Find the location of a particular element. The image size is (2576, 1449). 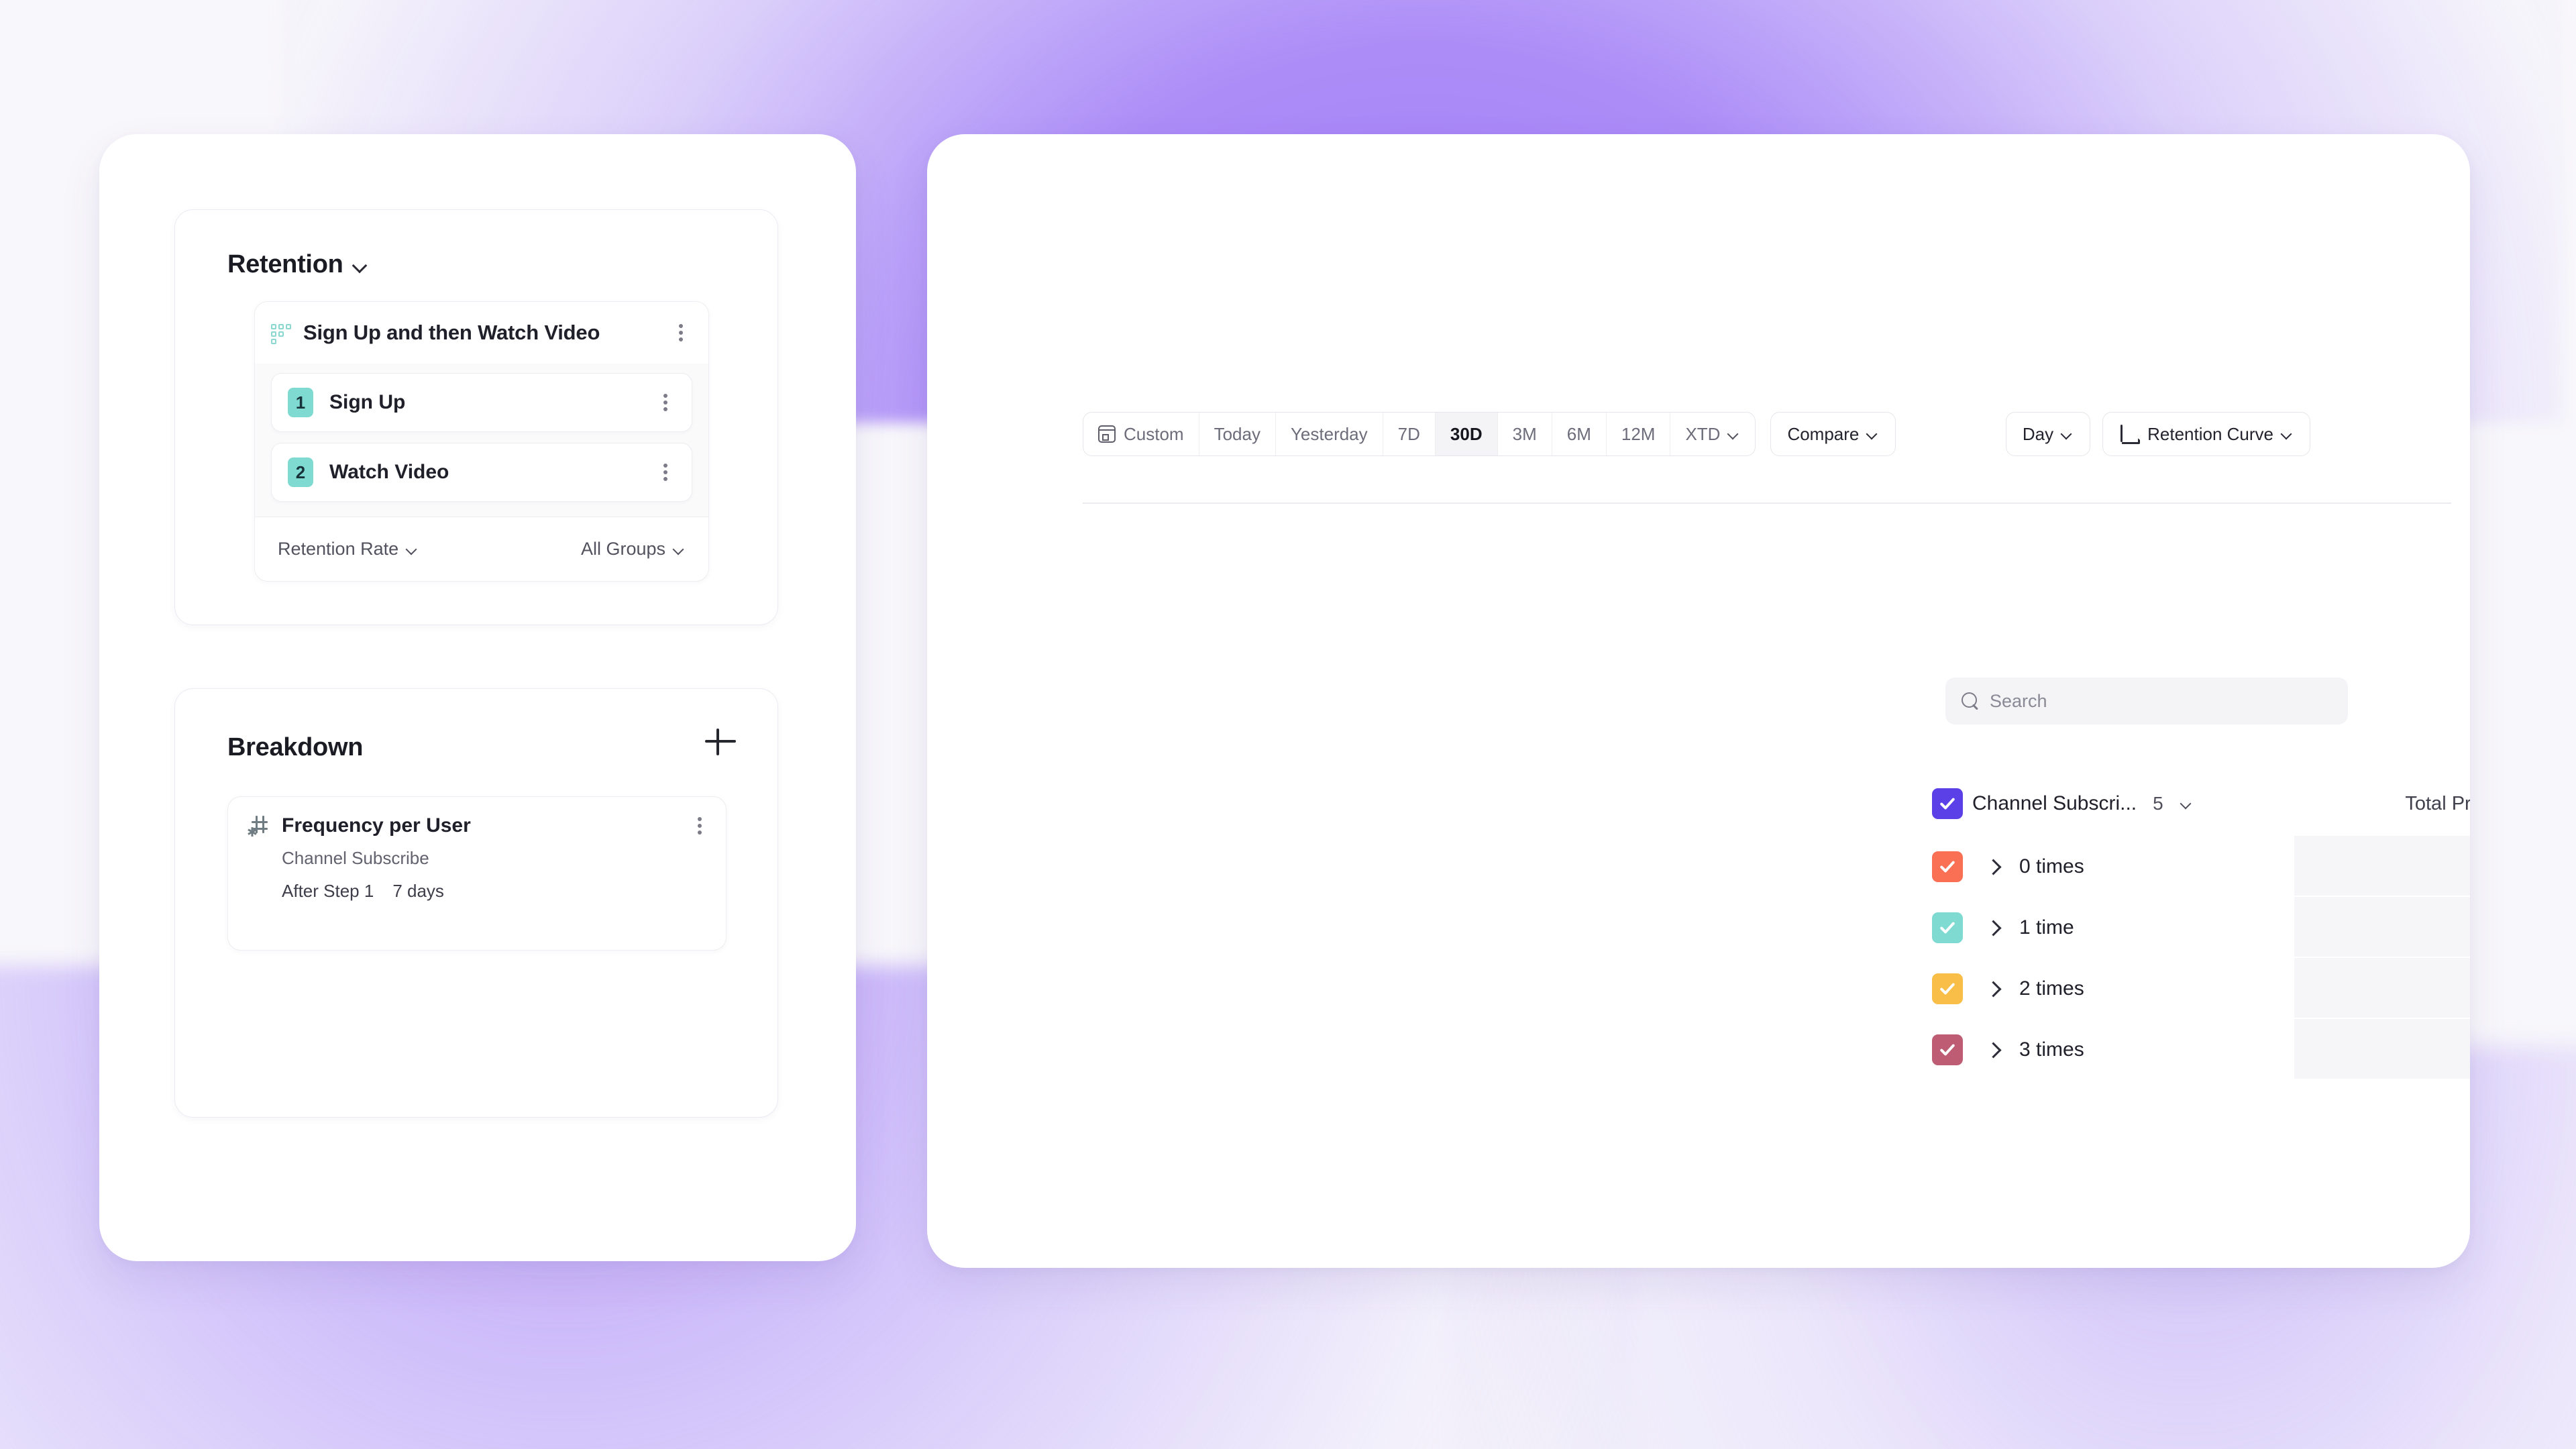

date-range-label: 3M is located at coordinates (1524, 433).